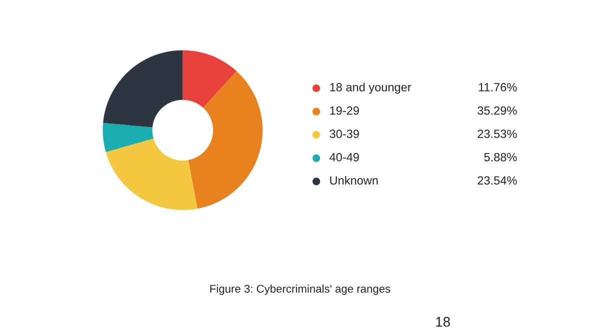 The image size is (600, 333). What do you see at coordinates (300, 289) in the screenshot?
I see `caption: Figure 3: Cybercriminals' age ranges` at bounding box center [300, 289].